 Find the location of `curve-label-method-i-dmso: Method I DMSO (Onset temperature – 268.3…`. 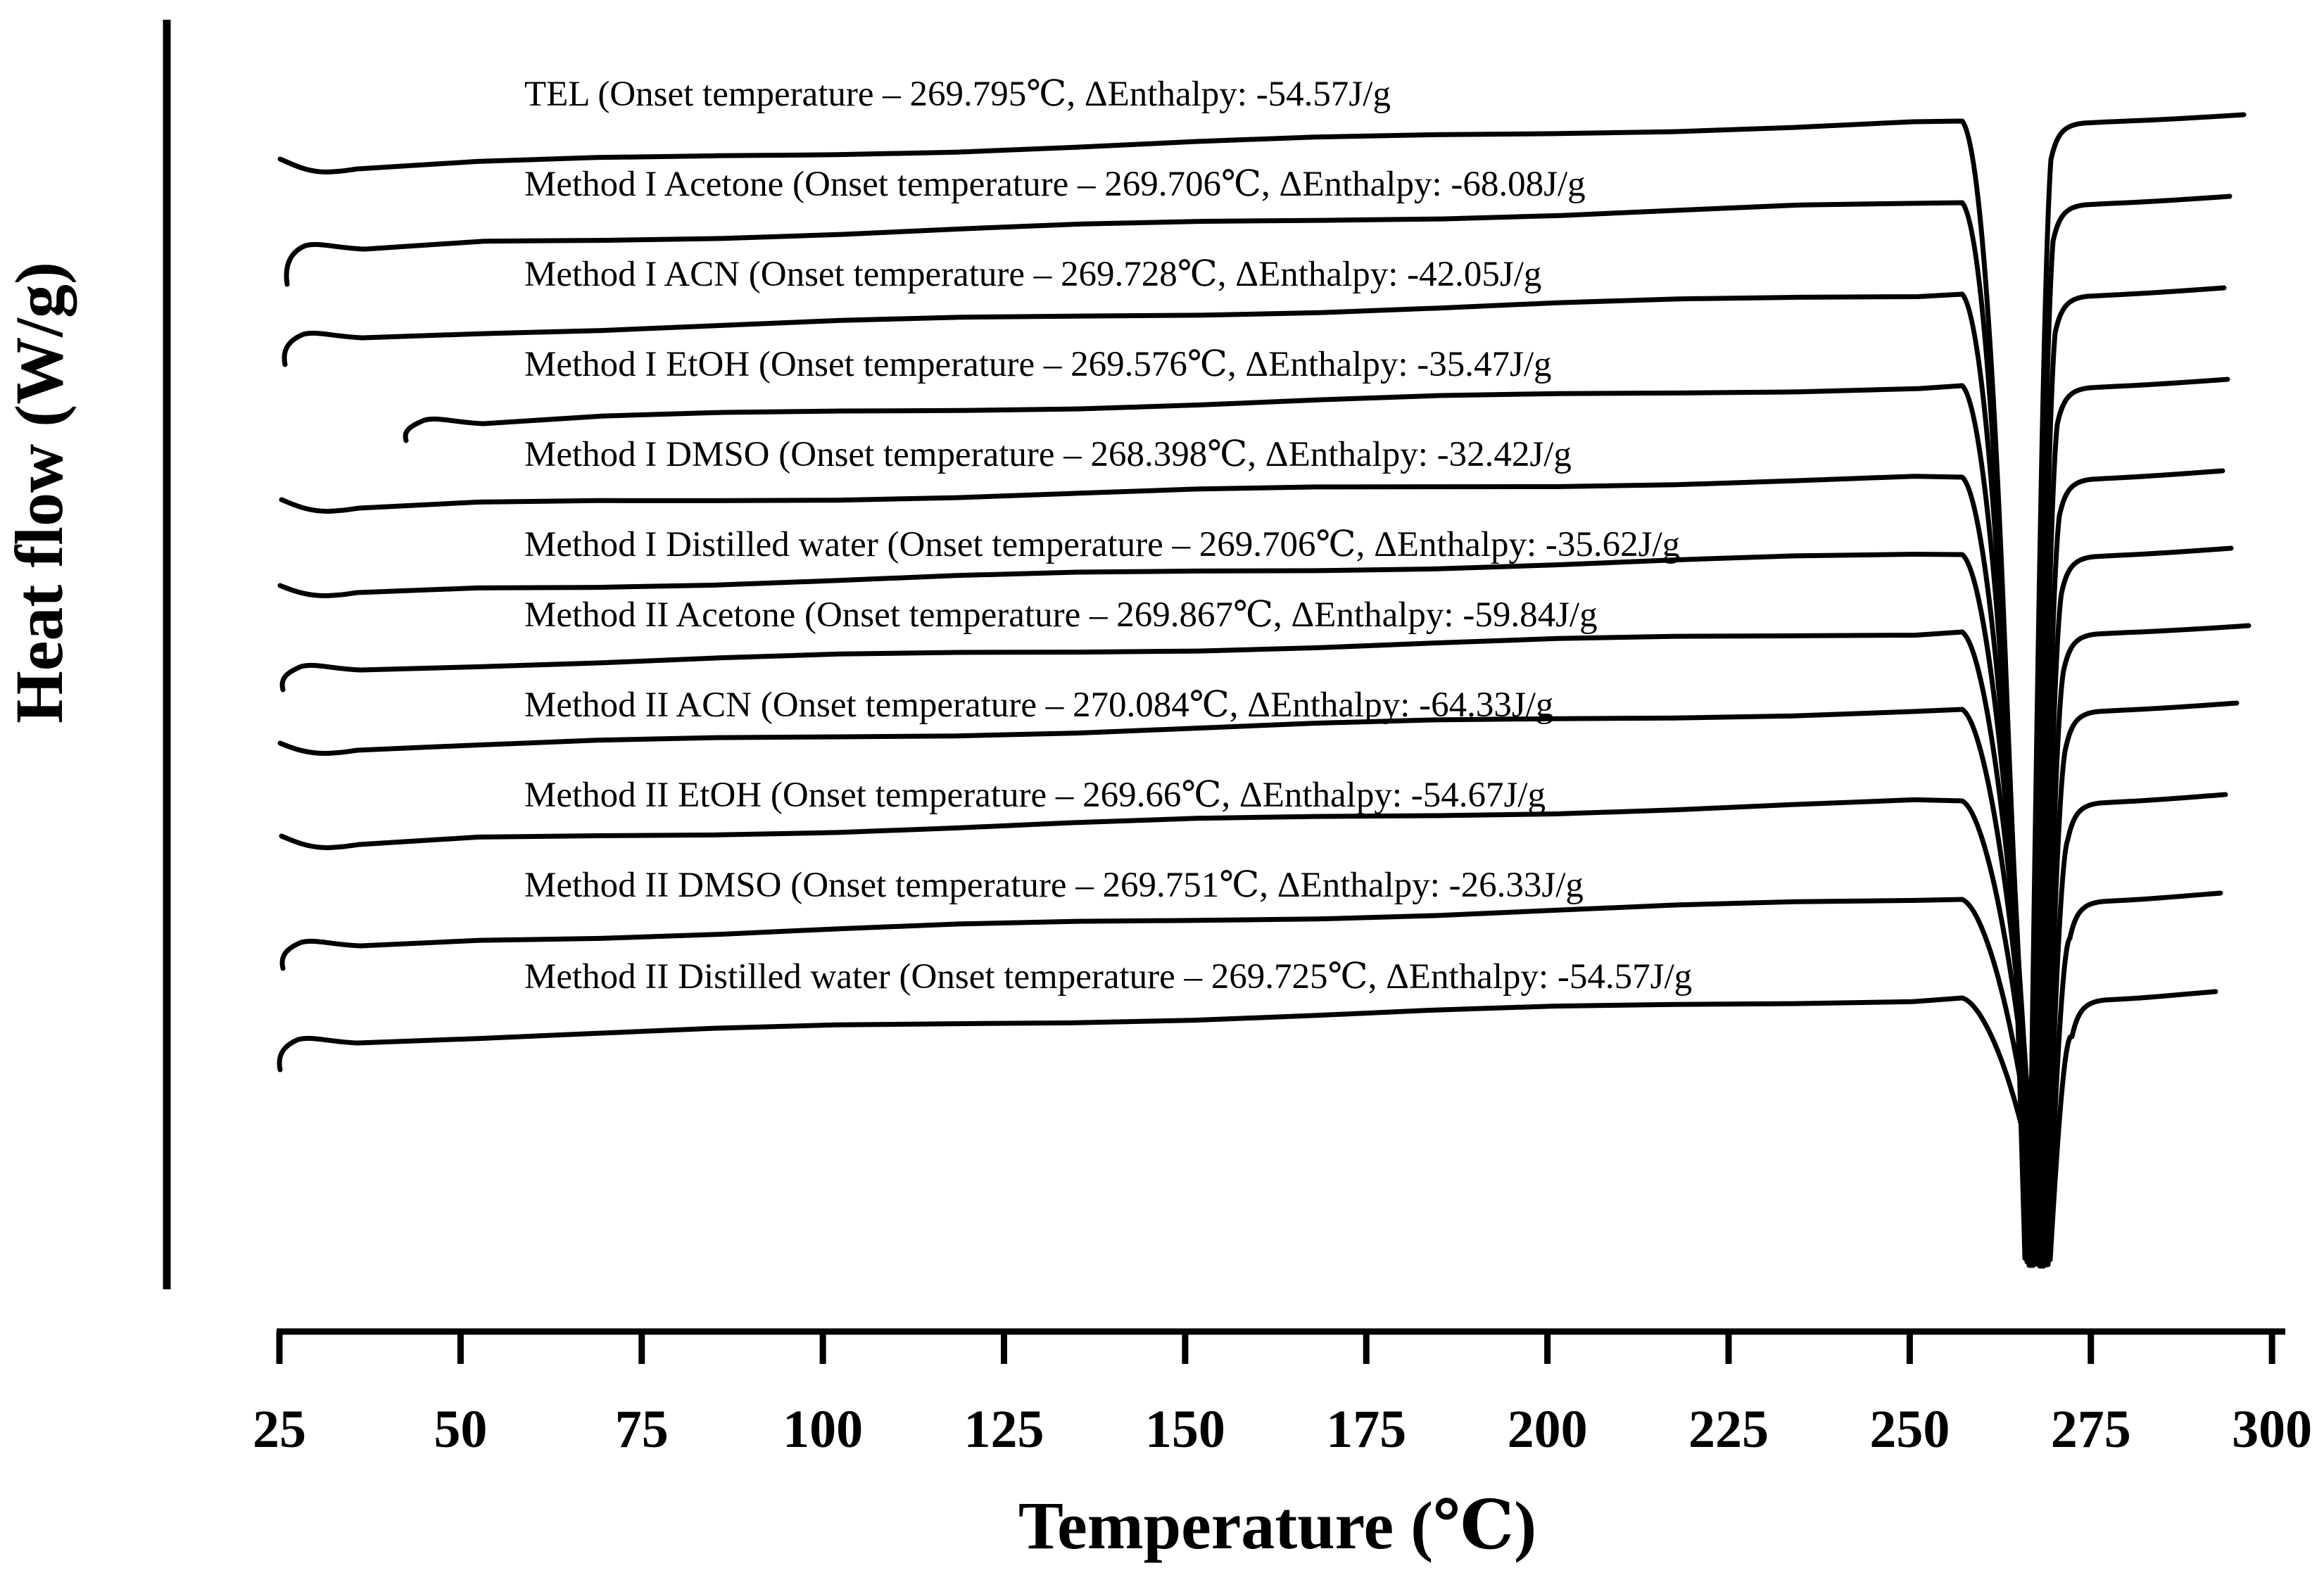

curve-label-method-i-dmso: Method I DMSO (Onset temperature – 268.3… is located at coordinates (1048, 454).